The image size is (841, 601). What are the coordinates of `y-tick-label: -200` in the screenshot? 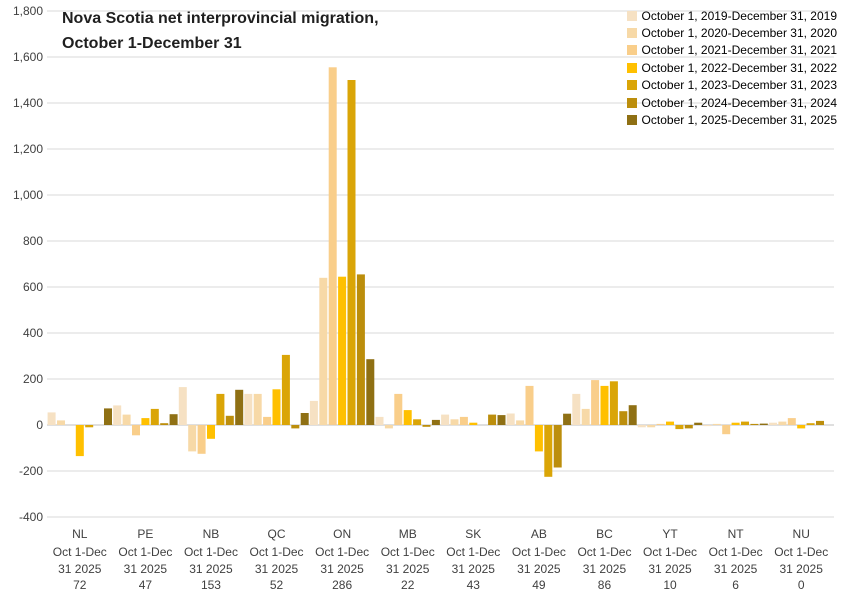 It's located at (31, 471).